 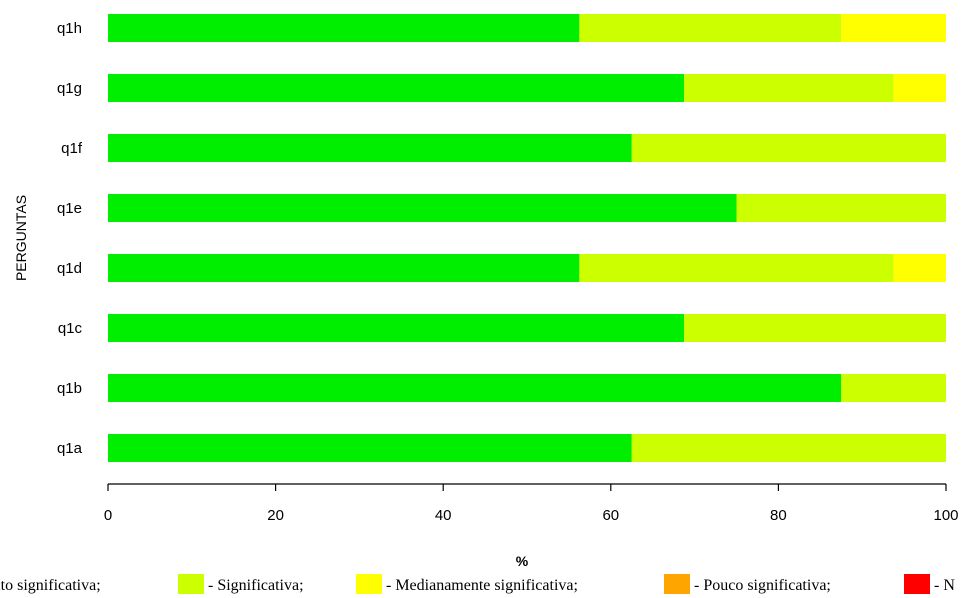 I want to click on legend-text: Medianamente significativa;, so click(x=486, y=585).